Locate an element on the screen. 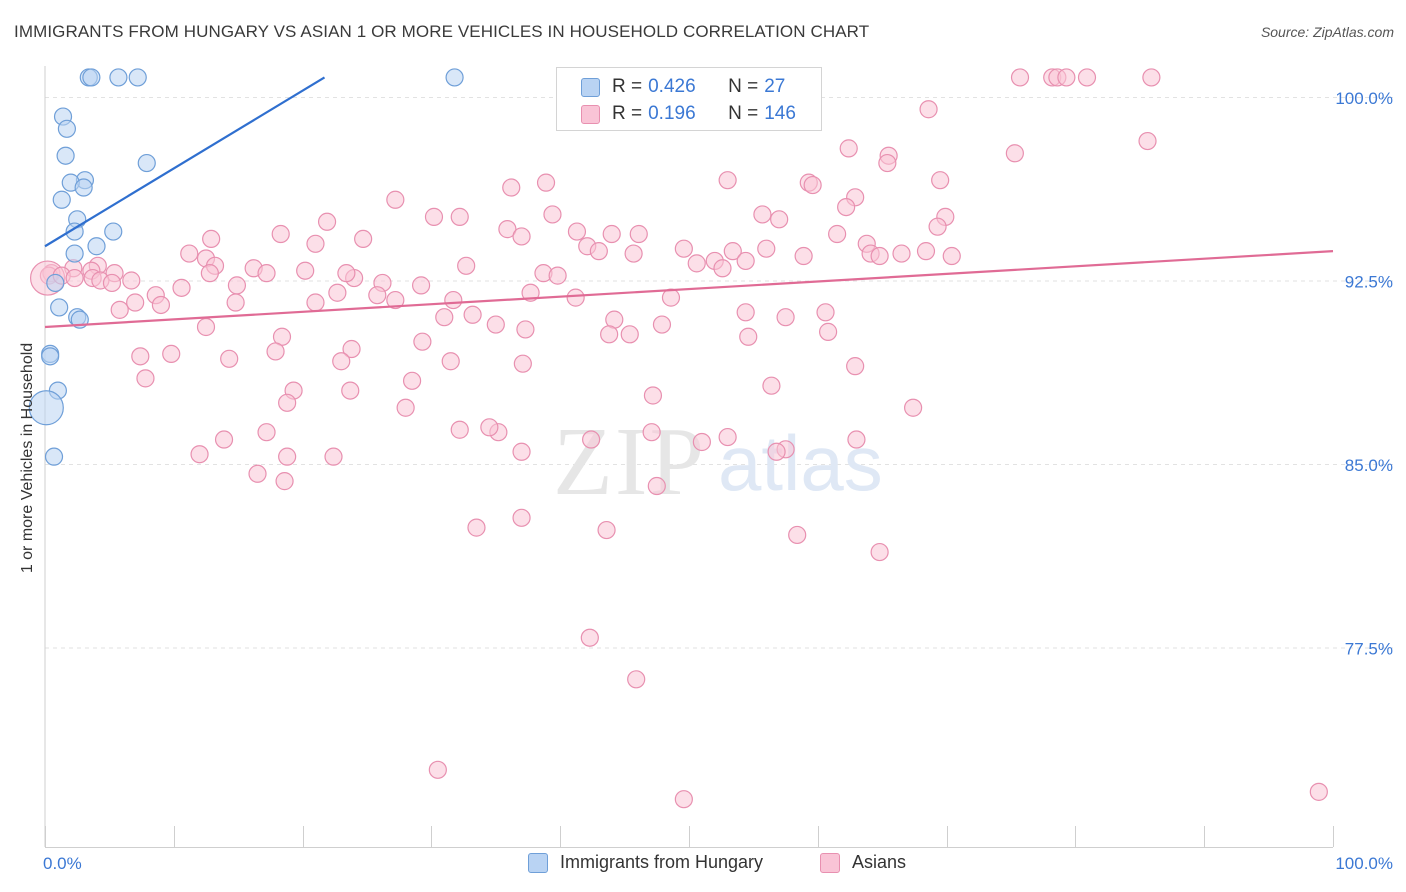 This screenshot has height=892, width=1406. legend-series: Immigrants from Hungary Asians is located at coordinates (703, 865).